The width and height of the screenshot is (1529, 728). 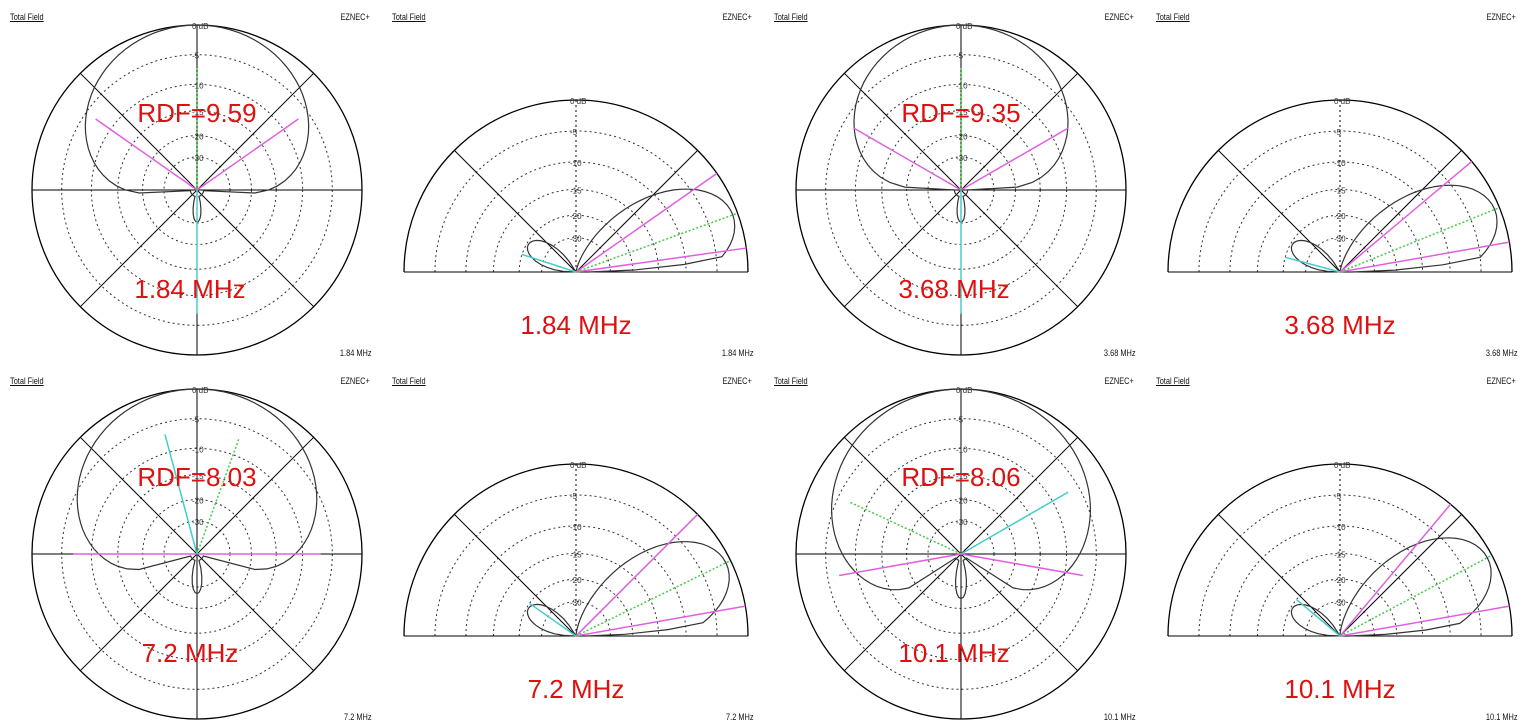 What do you see at coordinates (740, 717) in the screenshot?
I see `footer-frequency: 7.2 MHz` at bounding box center [740, 717].